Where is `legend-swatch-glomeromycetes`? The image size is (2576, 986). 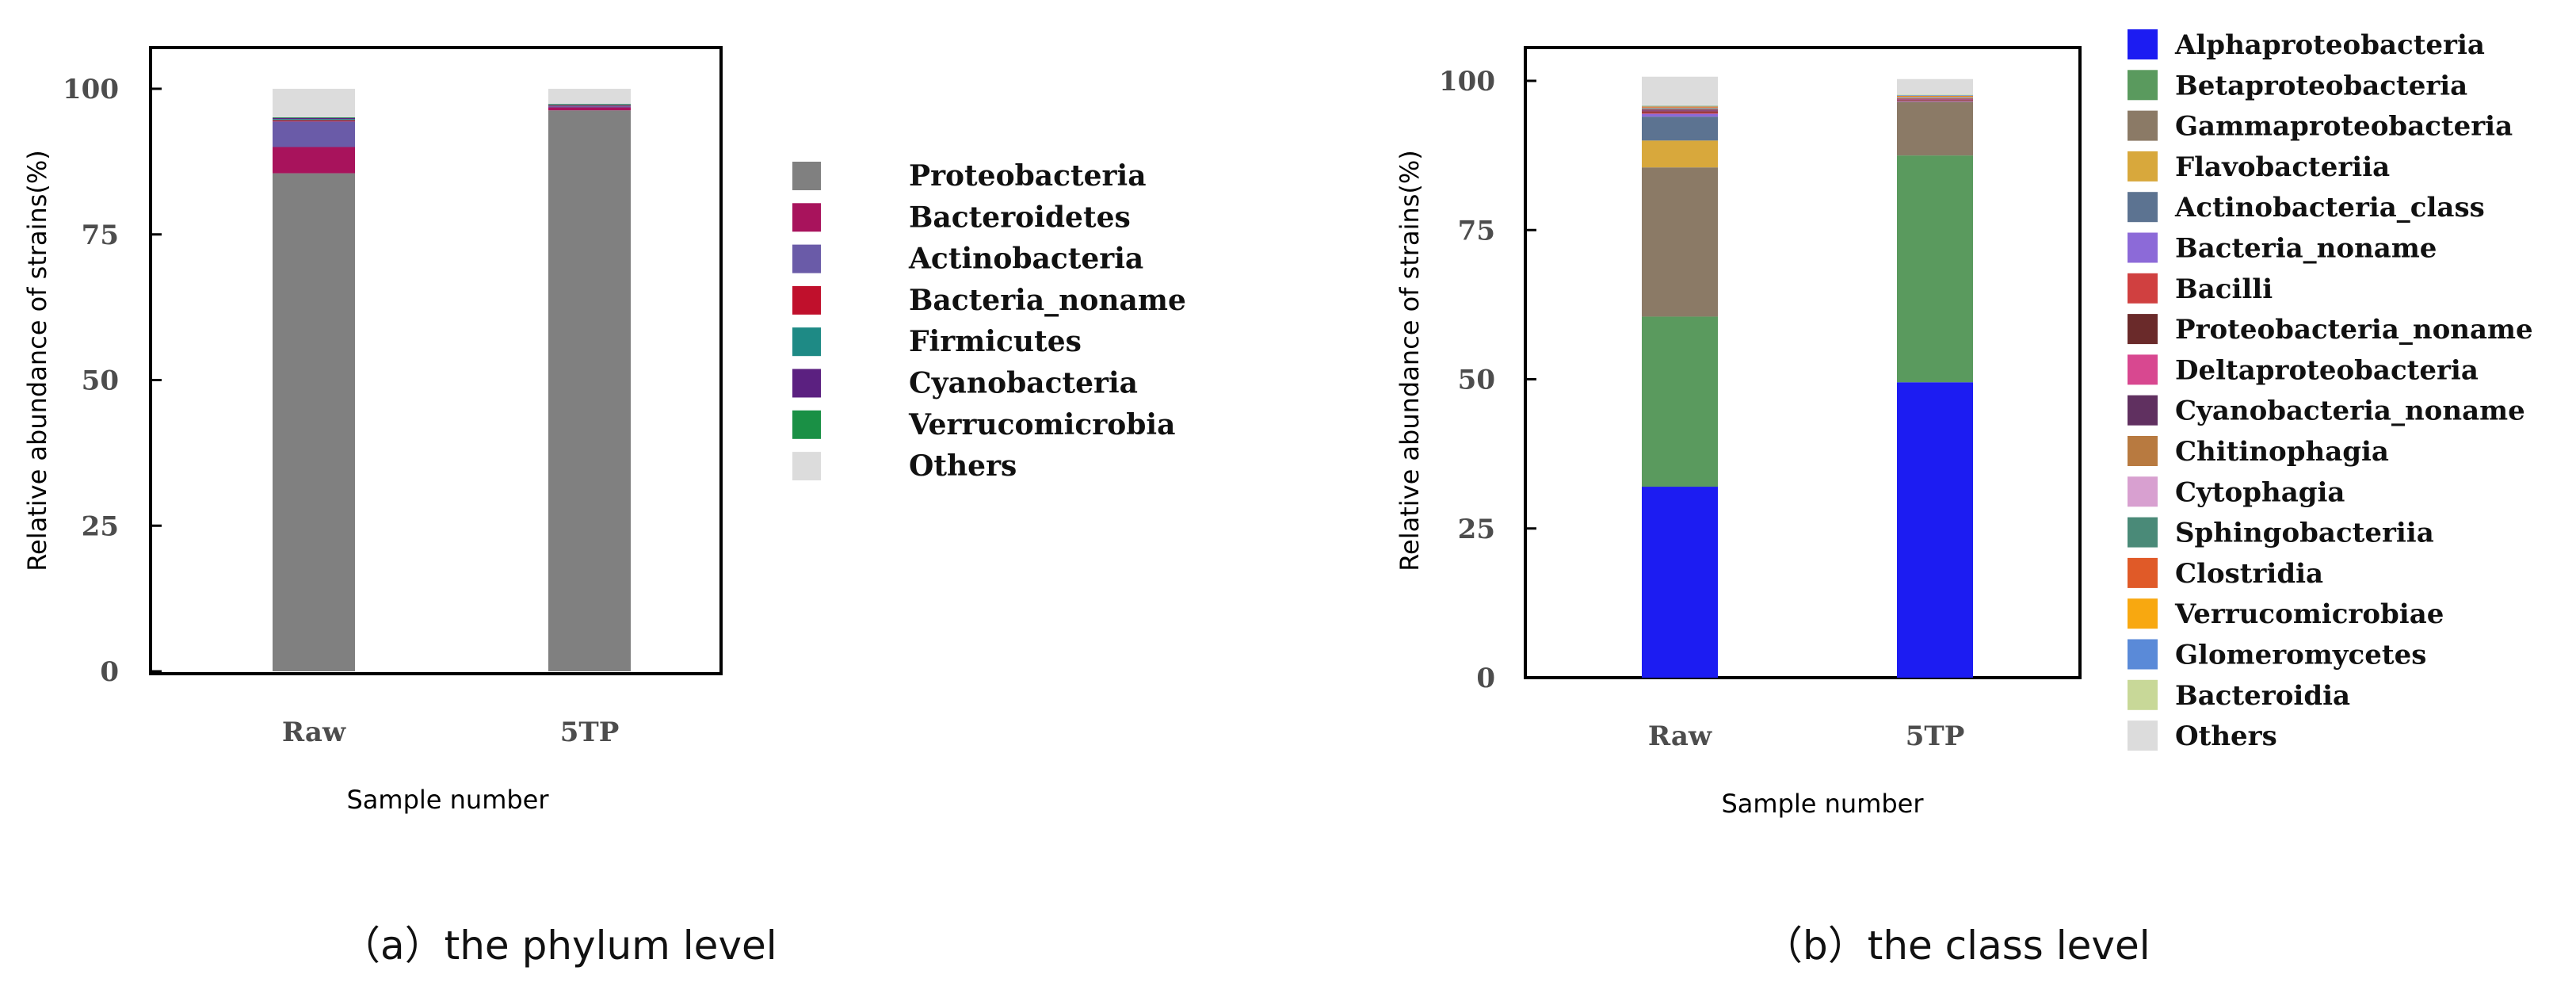
legend-swatch-glomeromycetes is located at coordinates (2143, 654).